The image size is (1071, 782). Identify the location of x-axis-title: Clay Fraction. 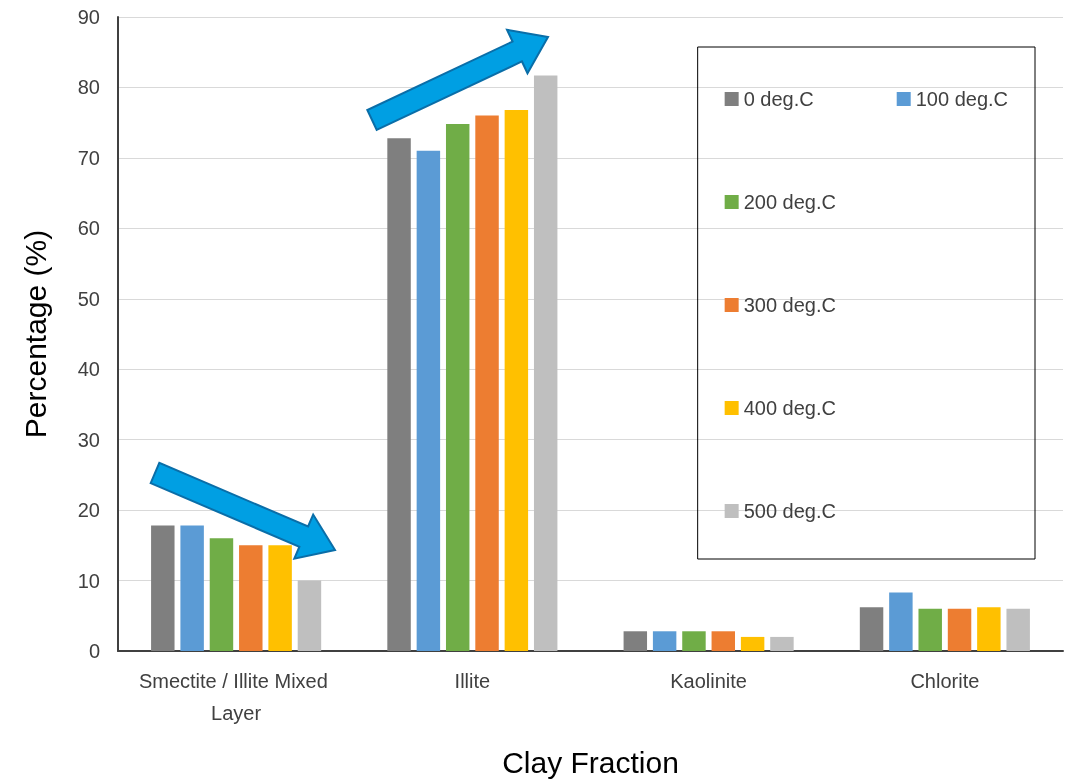
(590, 762).